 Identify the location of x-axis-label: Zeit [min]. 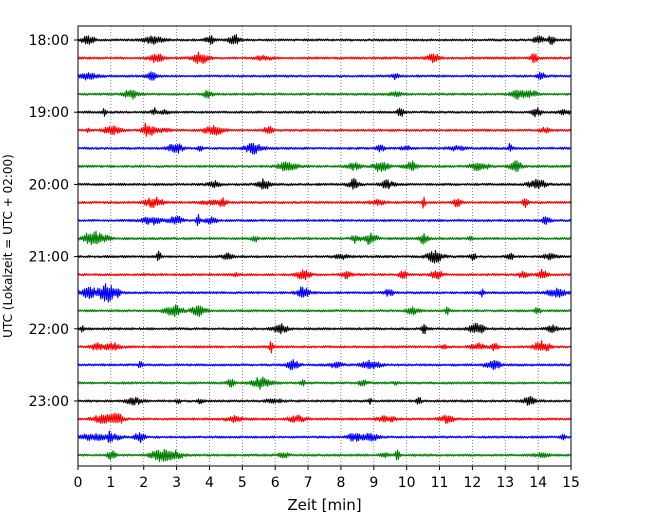
(324, 505).